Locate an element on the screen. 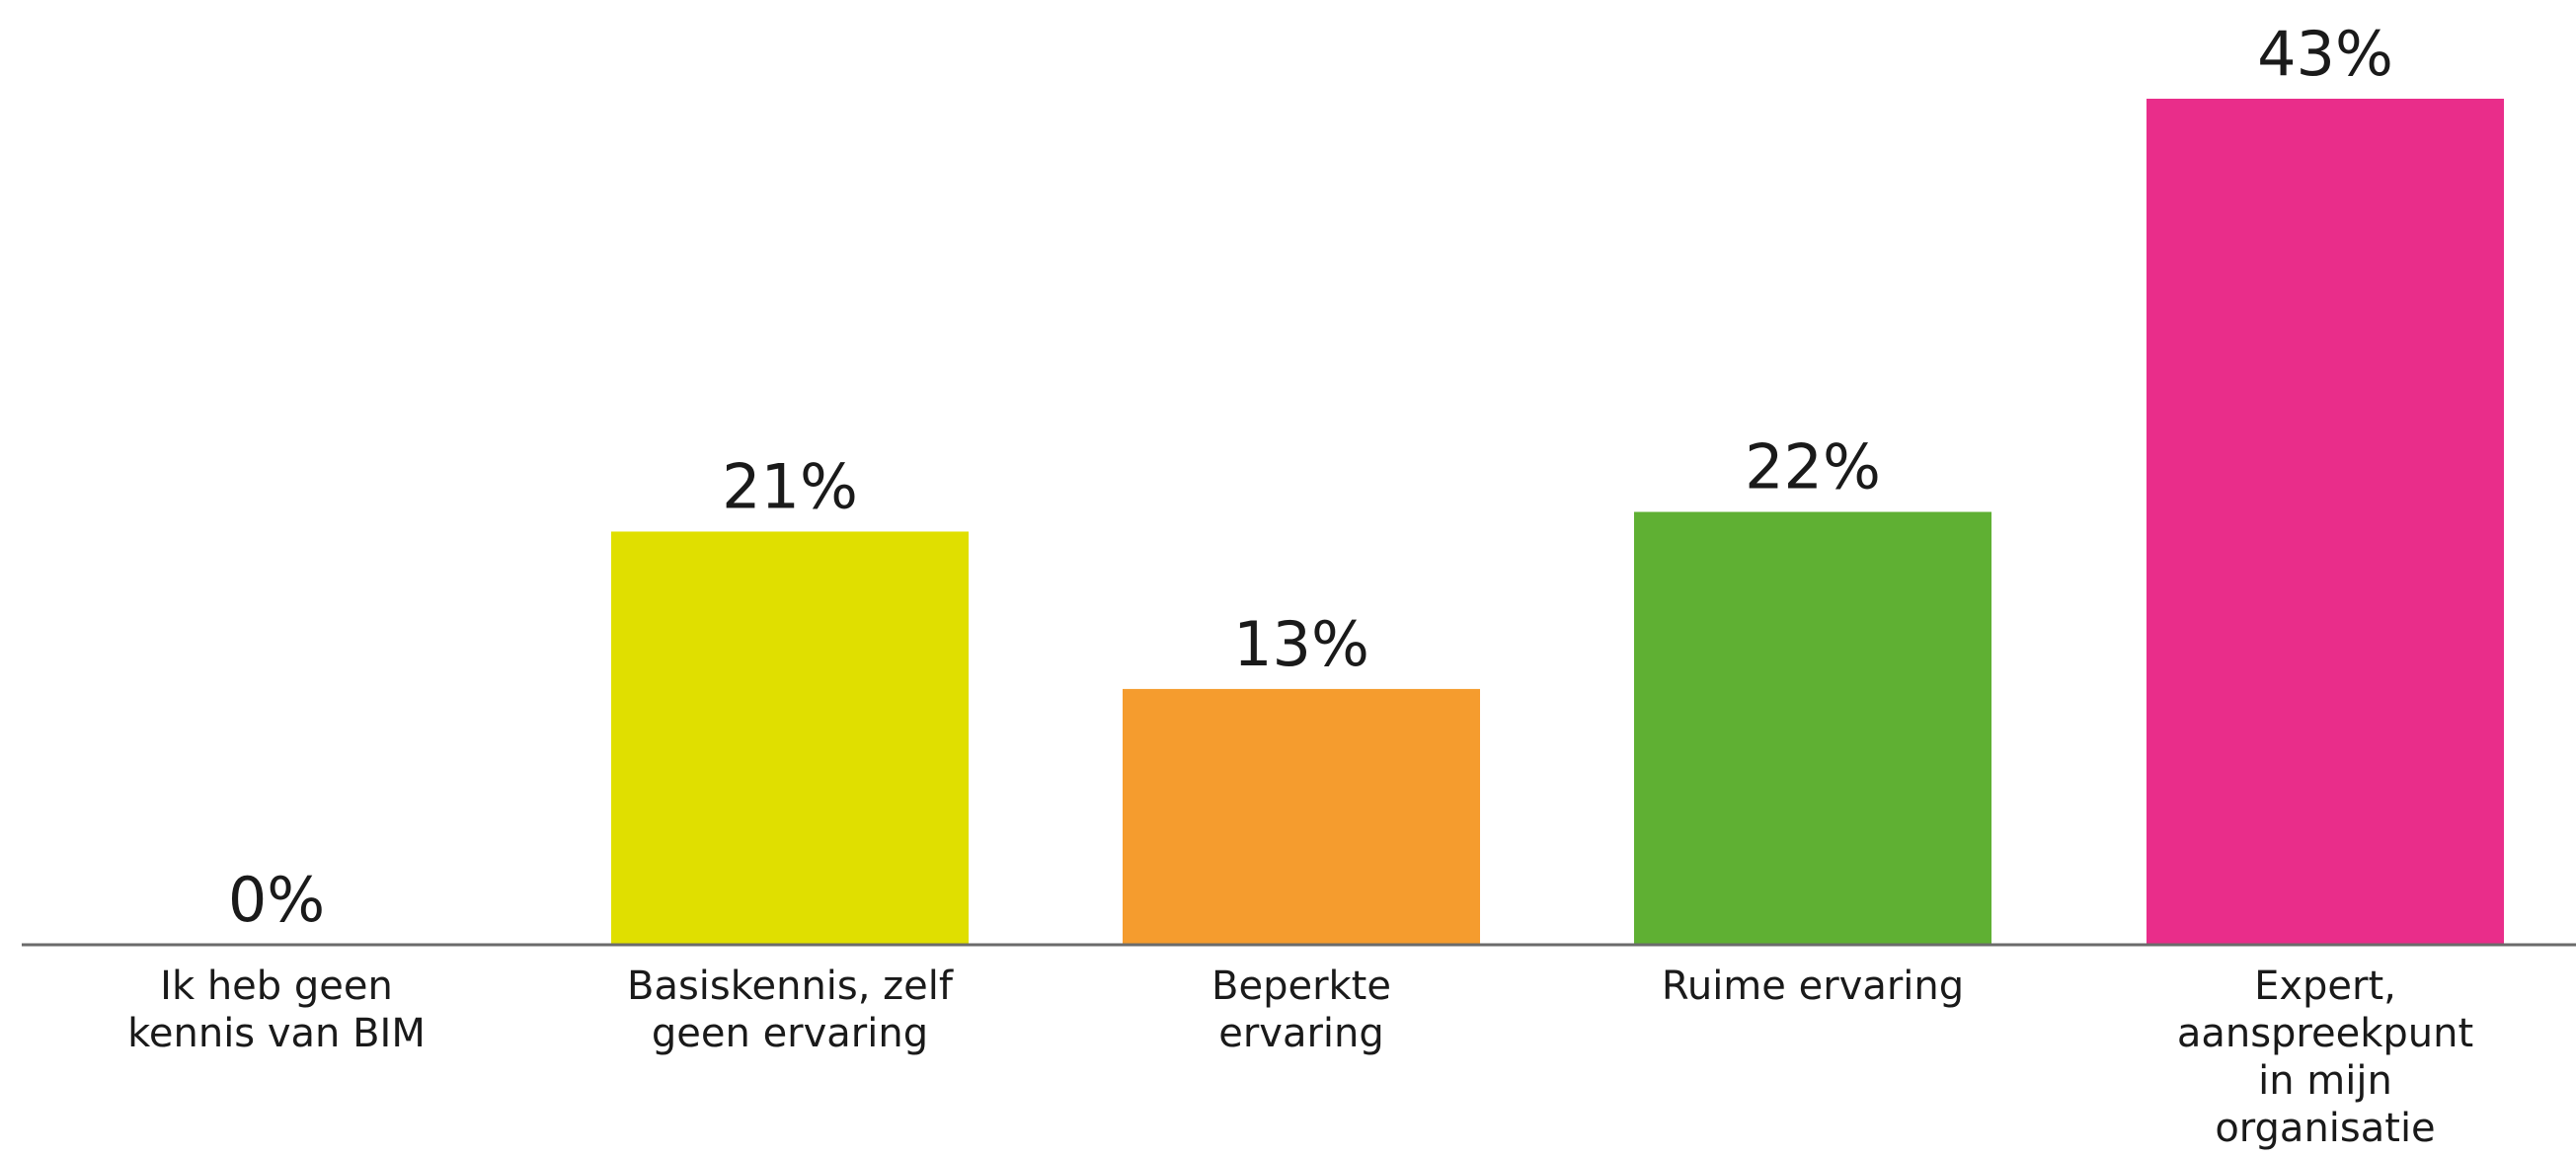 The height and width of the screenshot is (1157, 2576). value-label-2: 21% is located at coordinates (790, 486).